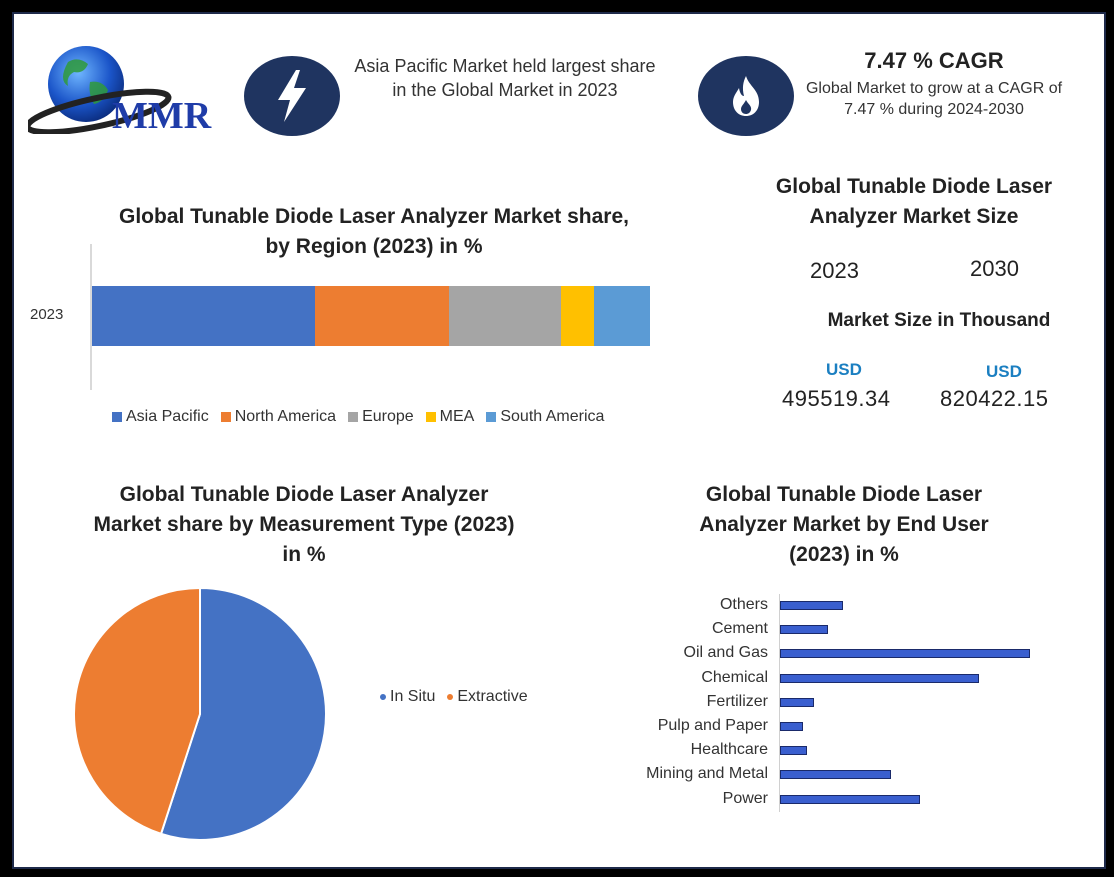  What do you see at coordinates (729, 750) in the screenshot?
I see `end-user-label: Healthcare` at bounding box center [729, 750].